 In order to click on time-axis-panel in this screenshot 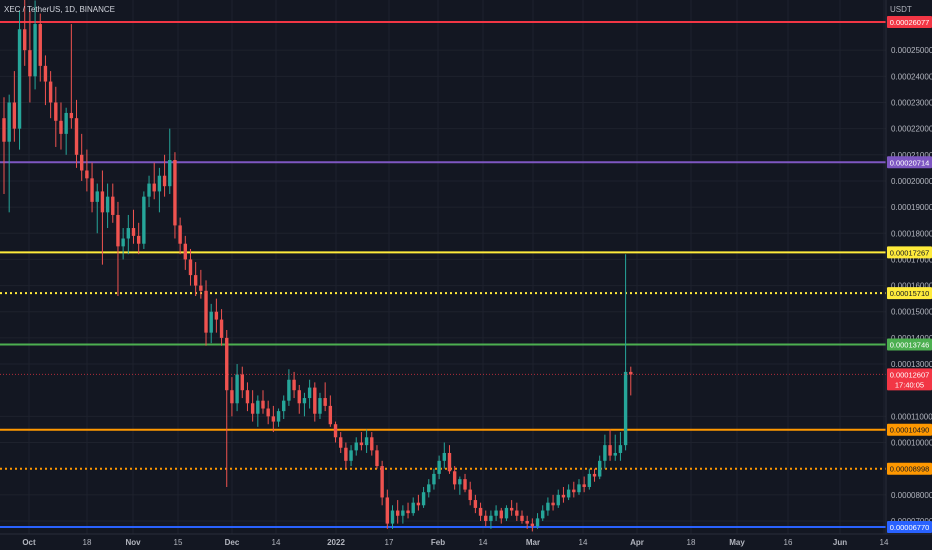, I will do `click(466, 542)`.